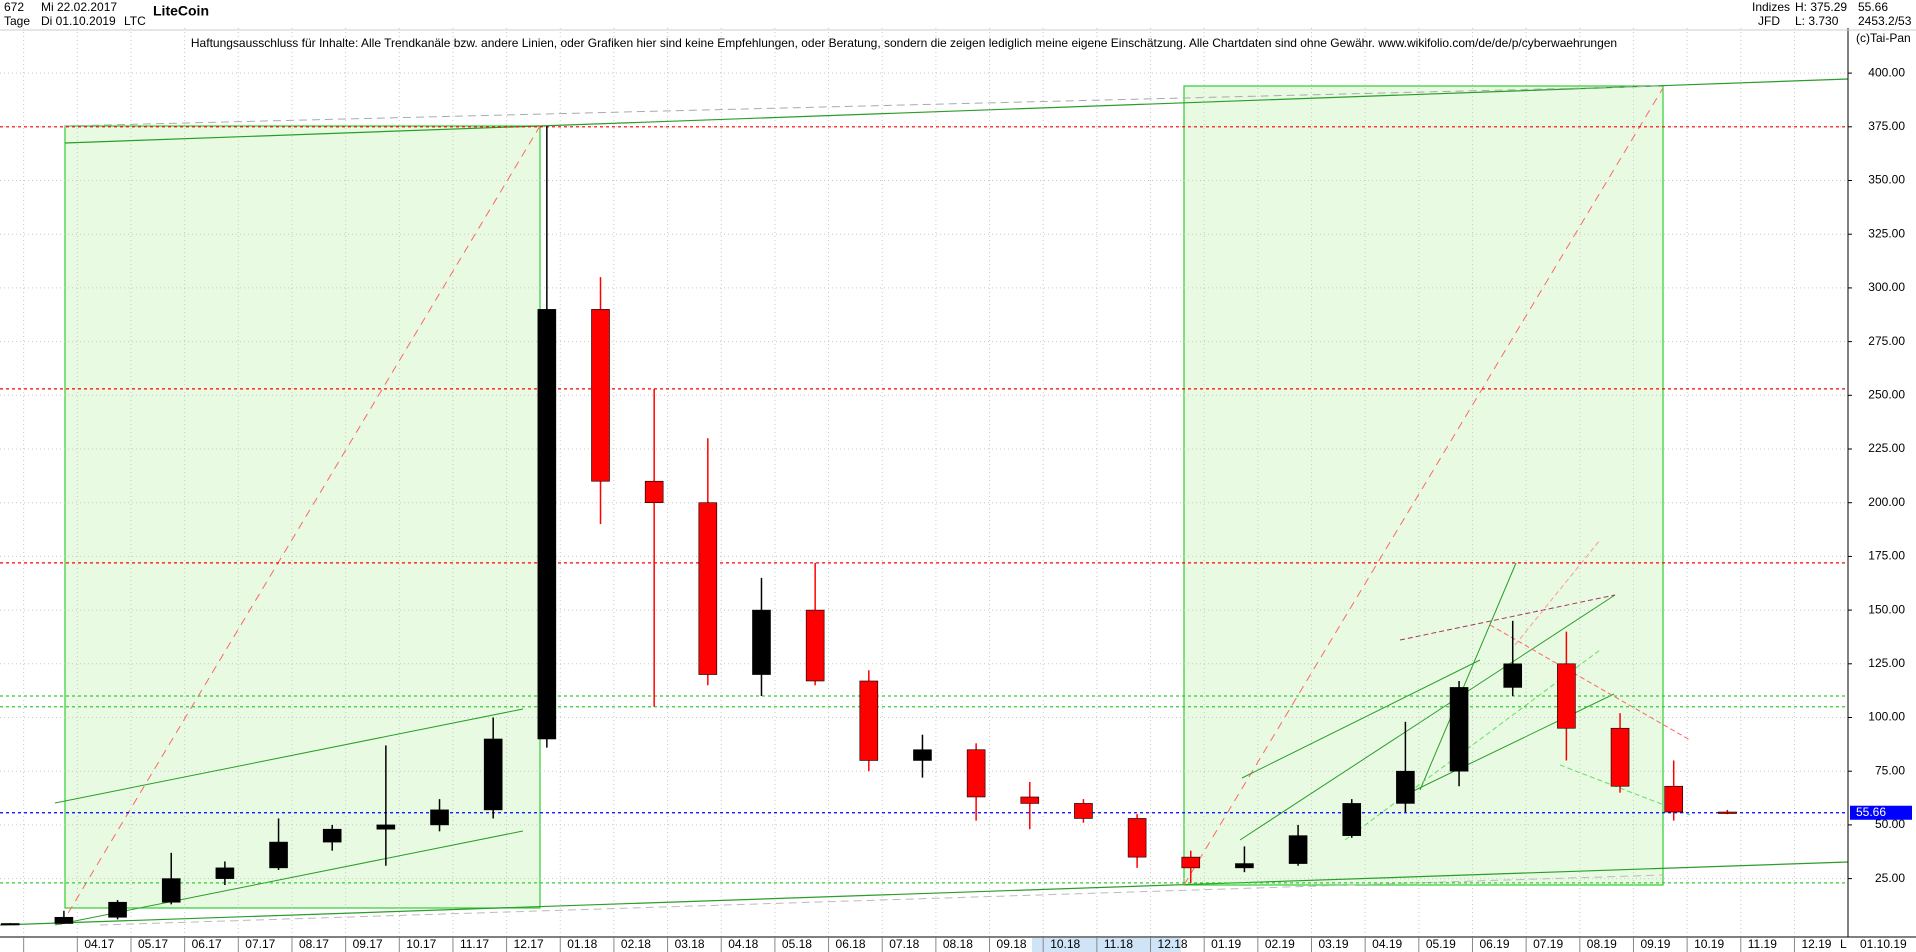 The width and height of the screenshot is (1916, 952). What do you see at coordinates (582, 944) in the screenshot?
I see `x-tick-label: 01.18` at bounding box center [582, 944].